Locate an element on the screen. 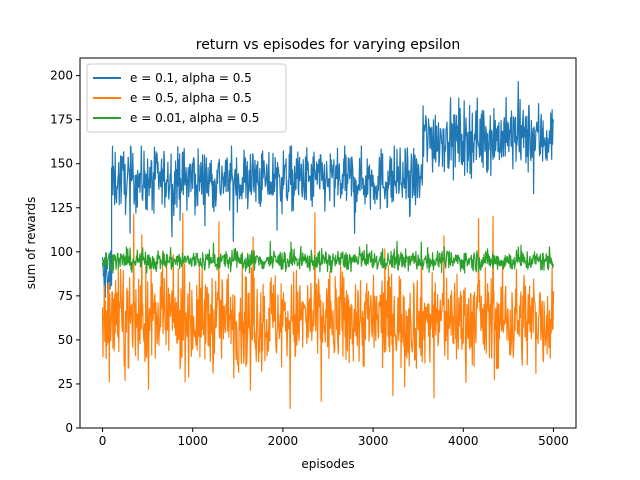 The height and width of the screenshot is (480, 640). legend-label: e = 0.1, alpha = 0.5 is located at coordinates (191, 78).